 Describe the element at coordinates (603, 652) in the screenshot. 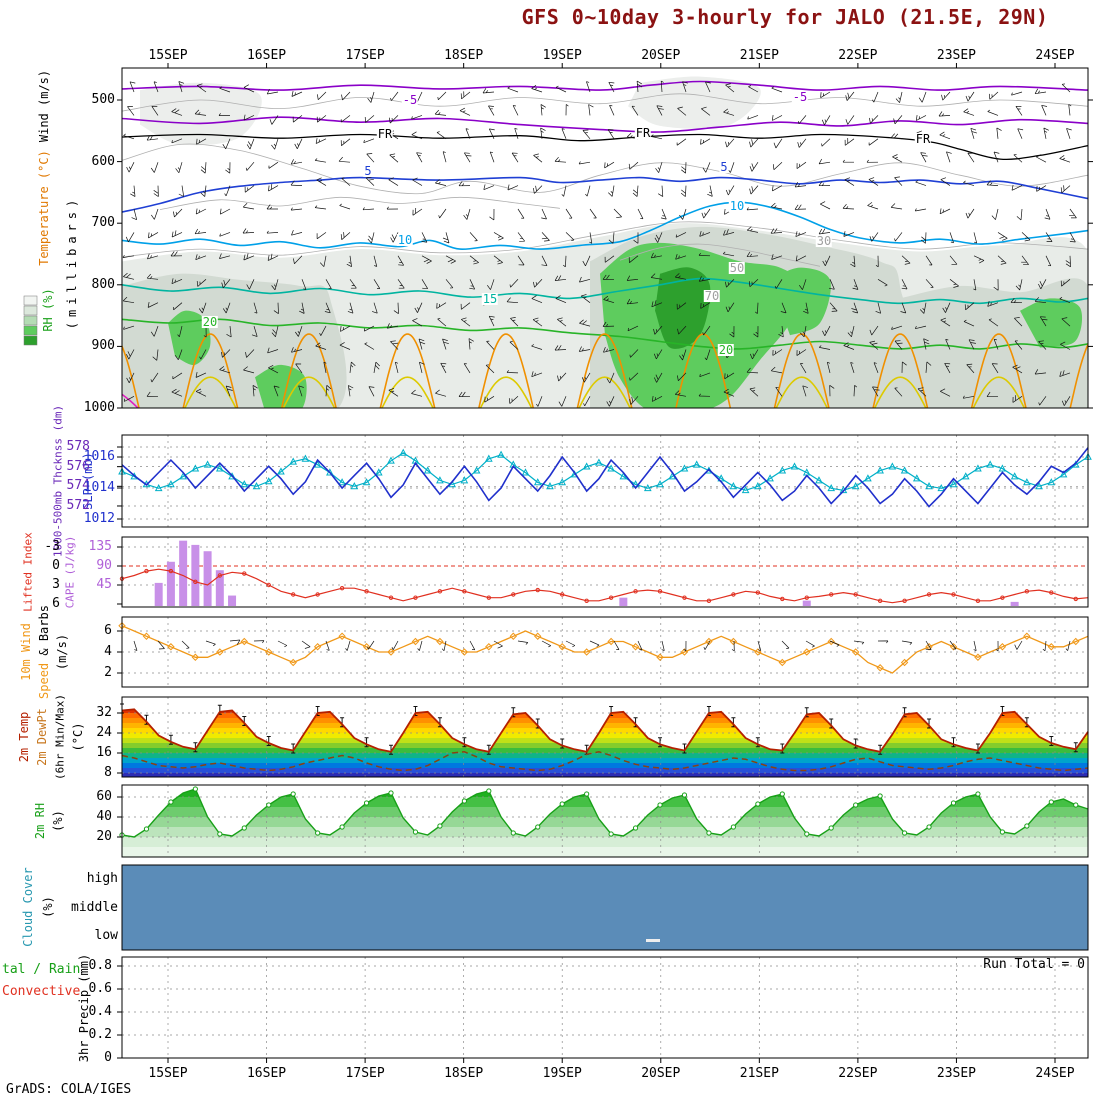

I see `wind10m-panel` at that location.